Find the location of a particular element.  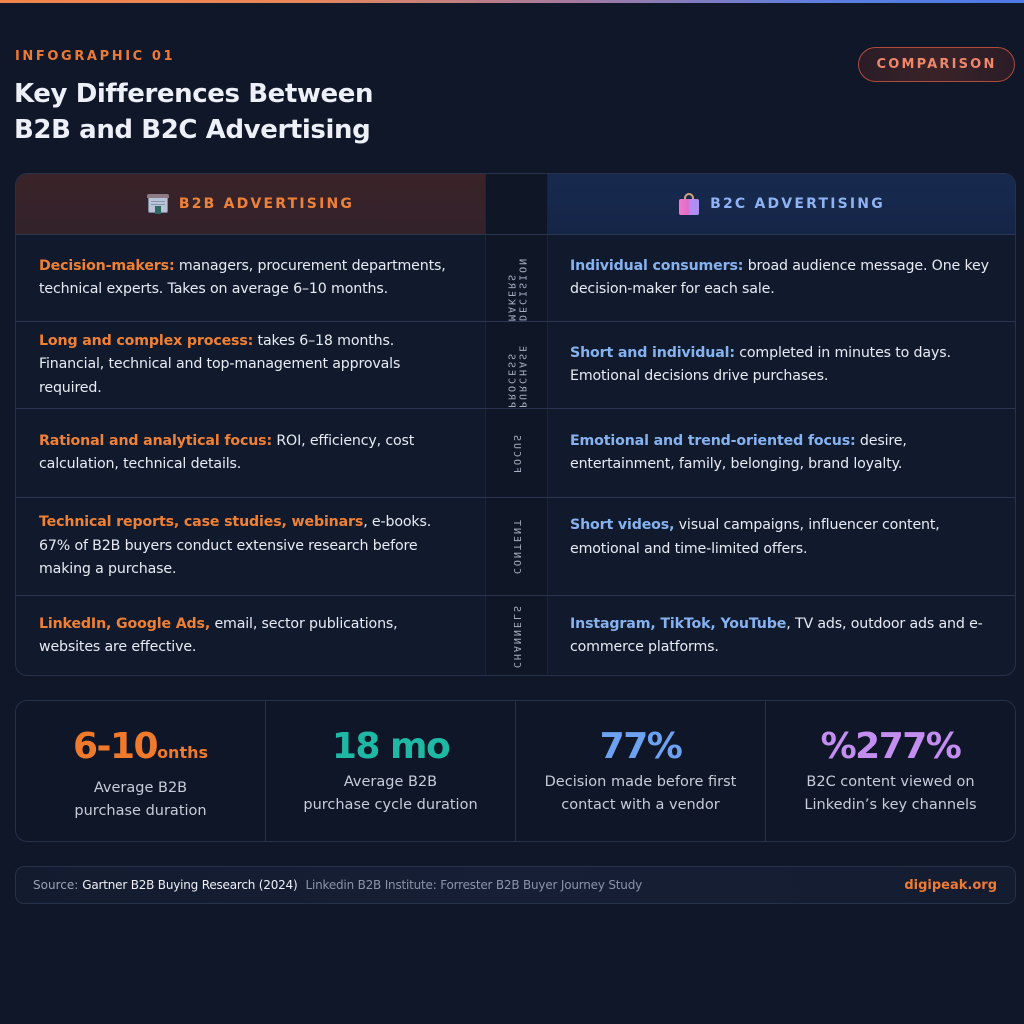

b2c-highlight: Individual consumers: is located at coordinates (657, 265).